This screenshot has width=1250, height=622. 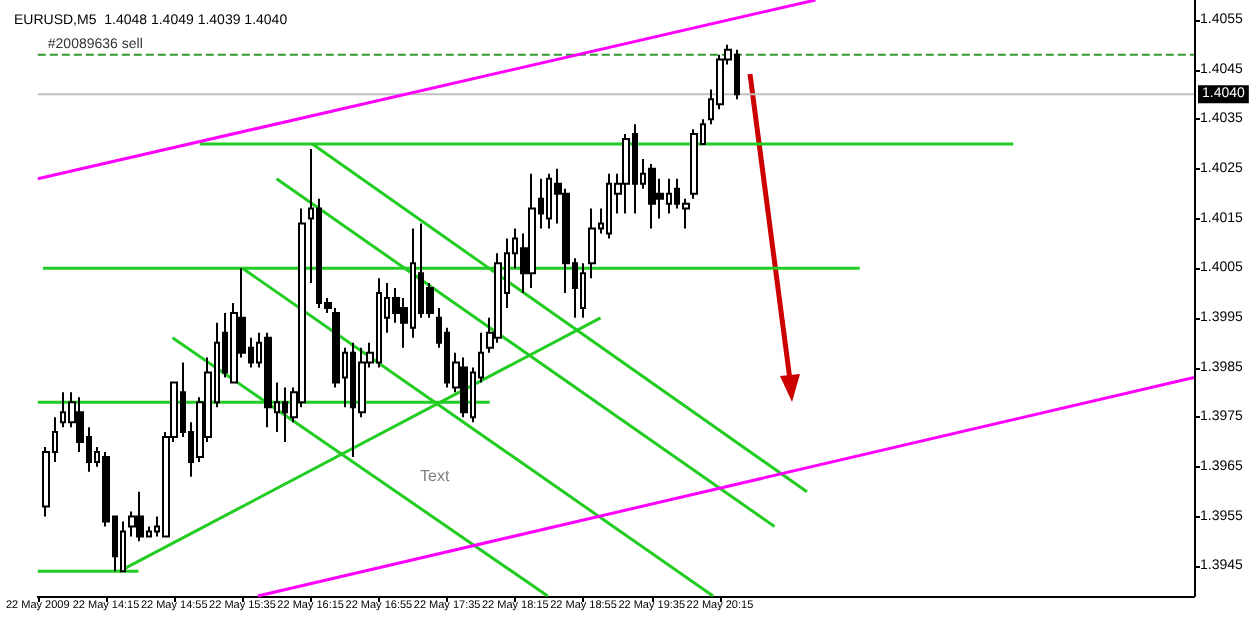 What do you see at coordinates (435, 476) in the screenshot?
I see `annotation: Text` at bounding box center [435, 476].